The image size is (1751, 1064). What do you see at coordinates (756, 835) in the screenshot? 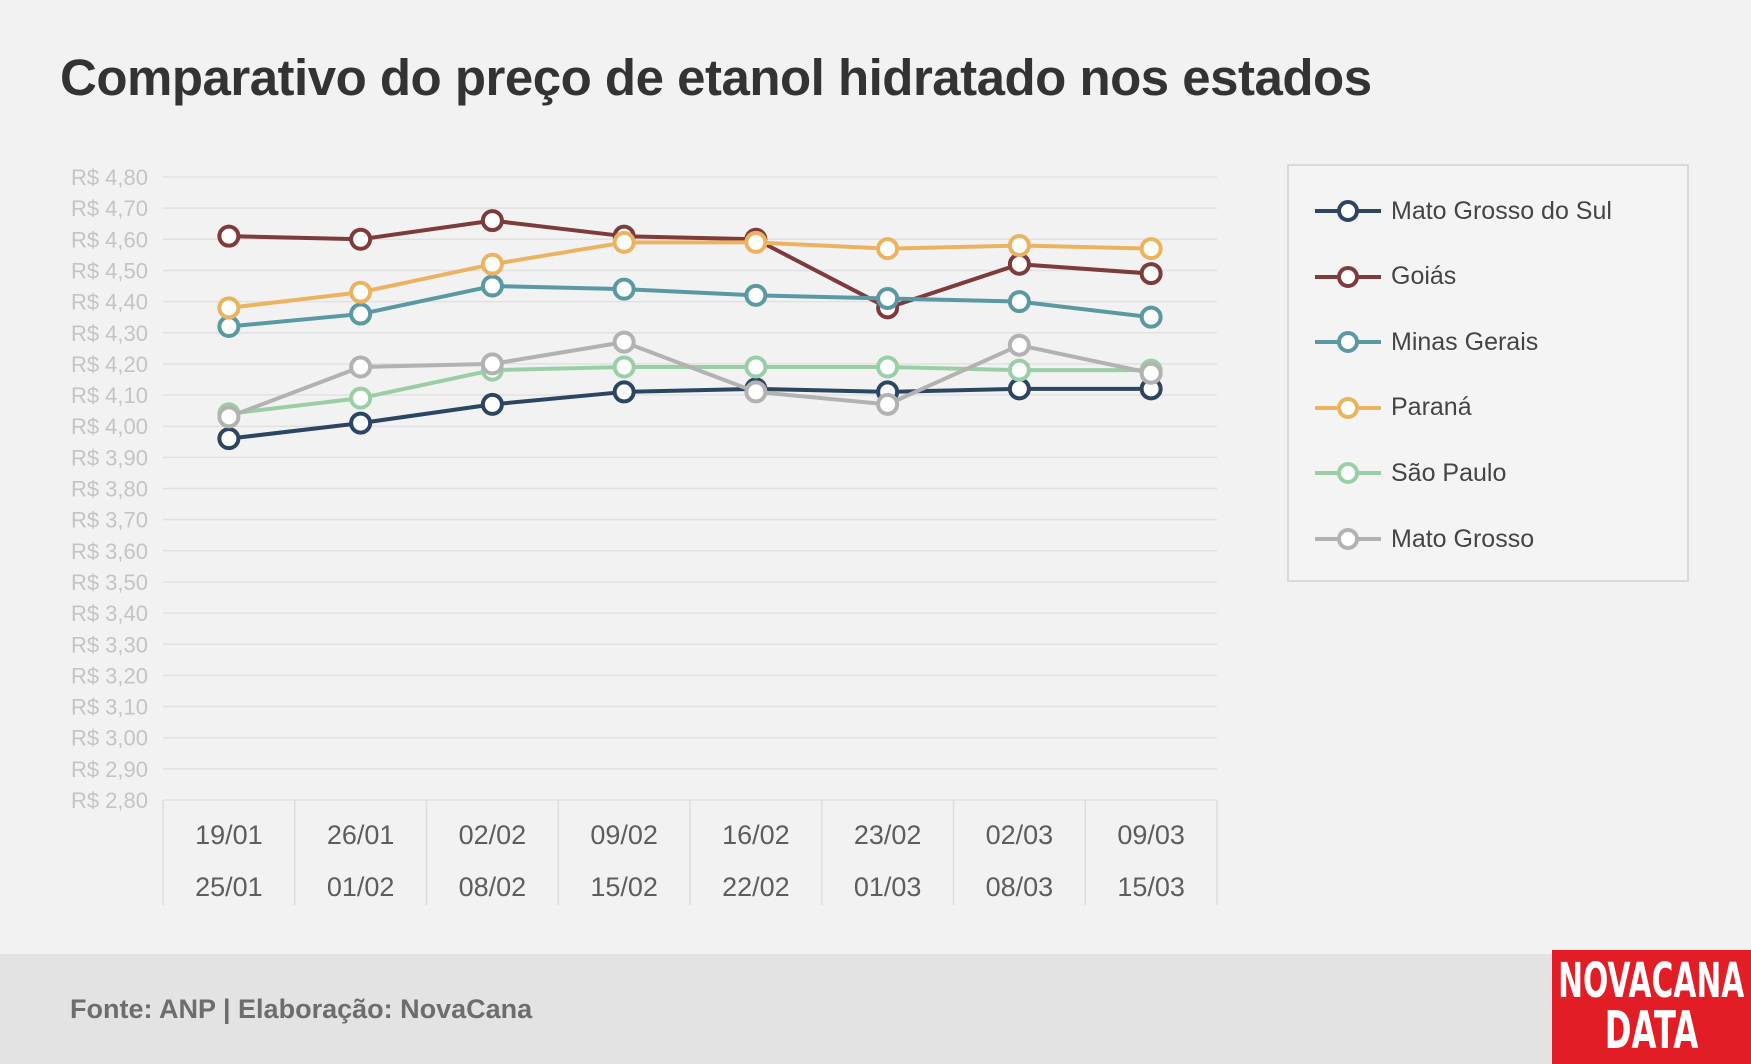
I see `x-tick-label: 16/02` at bounding box center [756, 835].